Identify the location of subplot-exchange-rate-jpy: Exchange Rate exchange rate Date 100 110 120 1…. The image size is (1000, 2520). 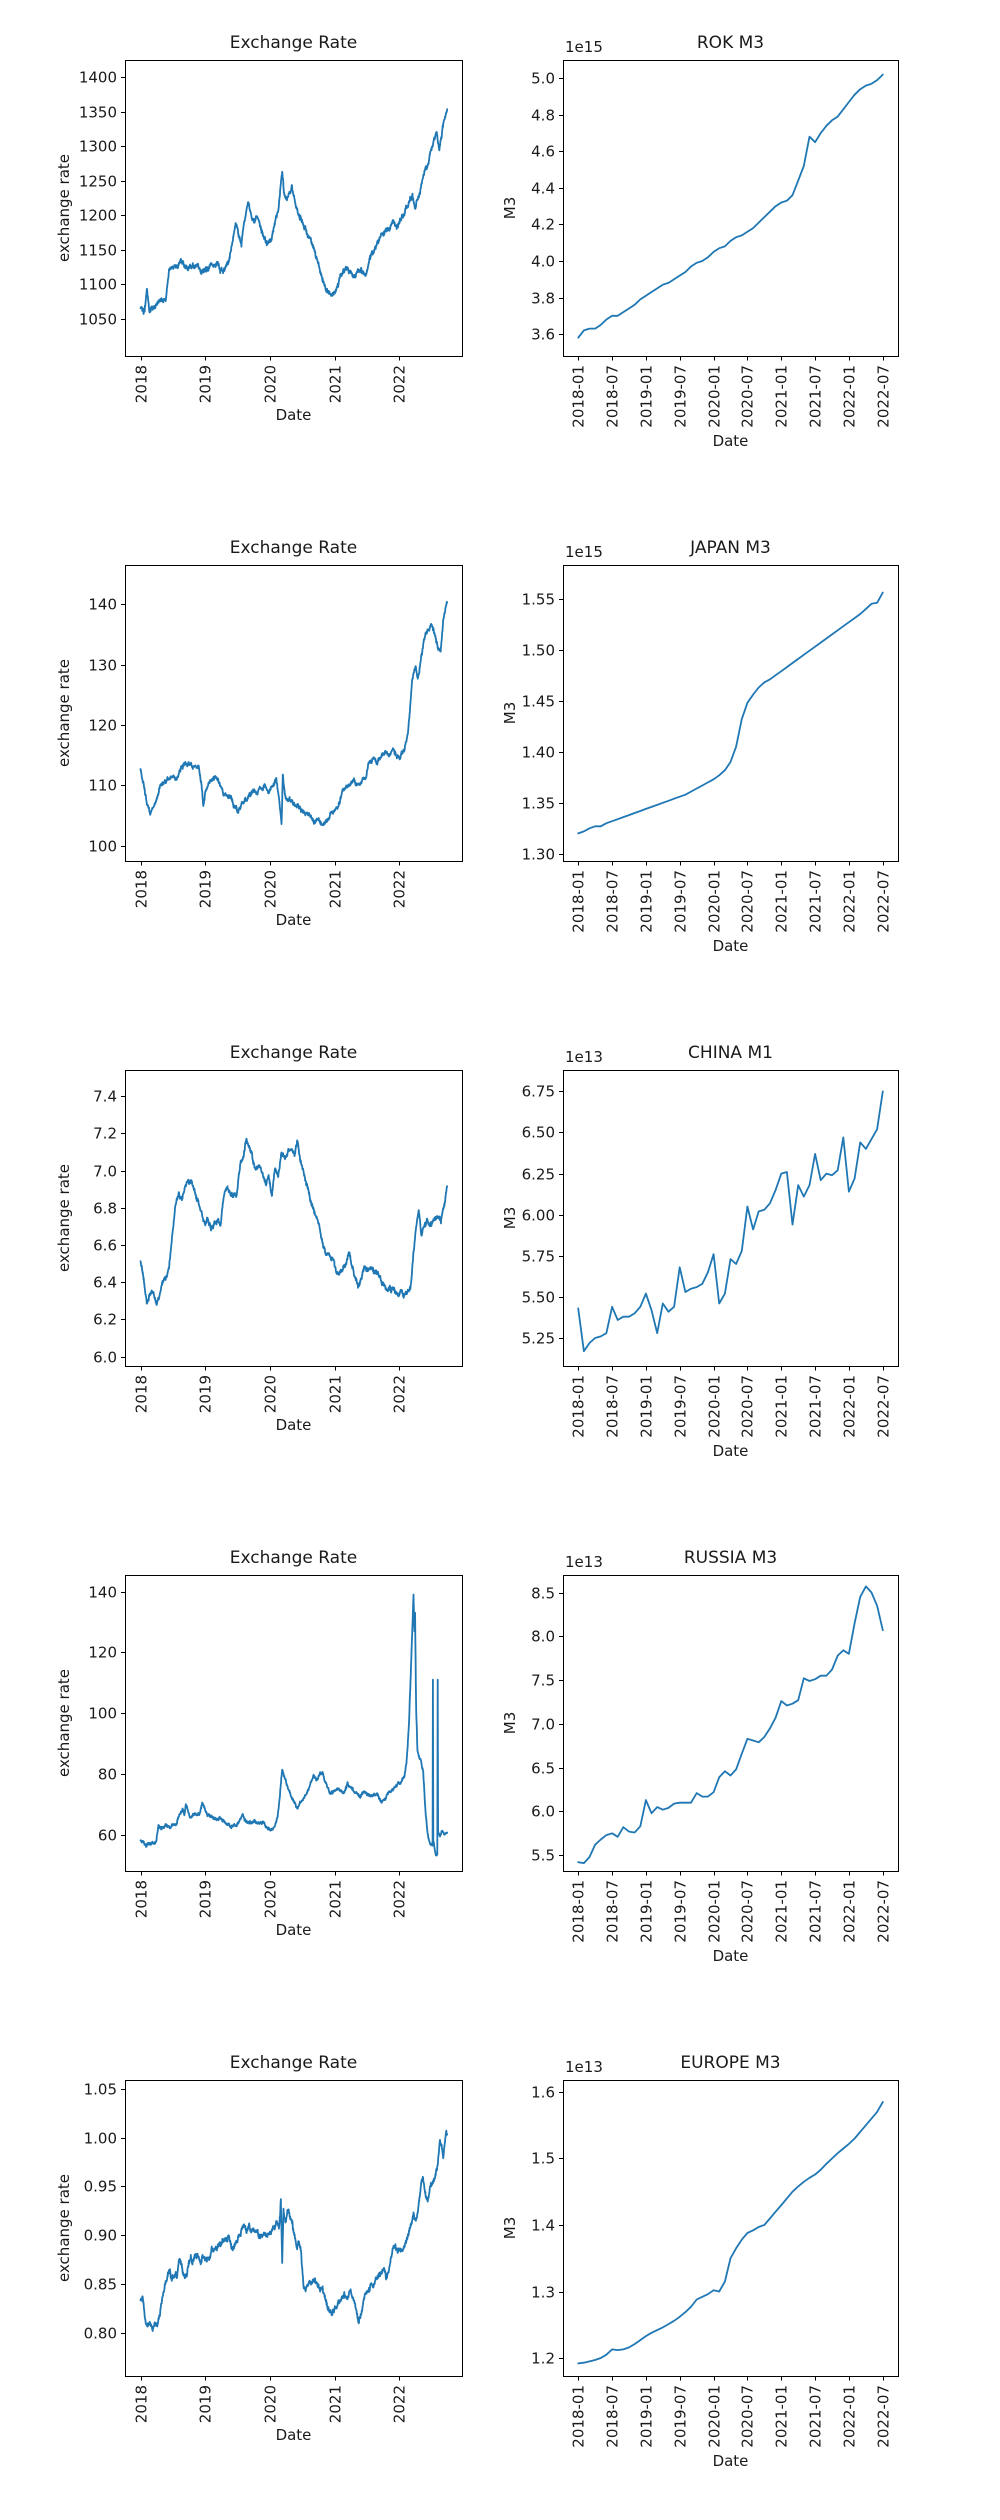
(259, 733).